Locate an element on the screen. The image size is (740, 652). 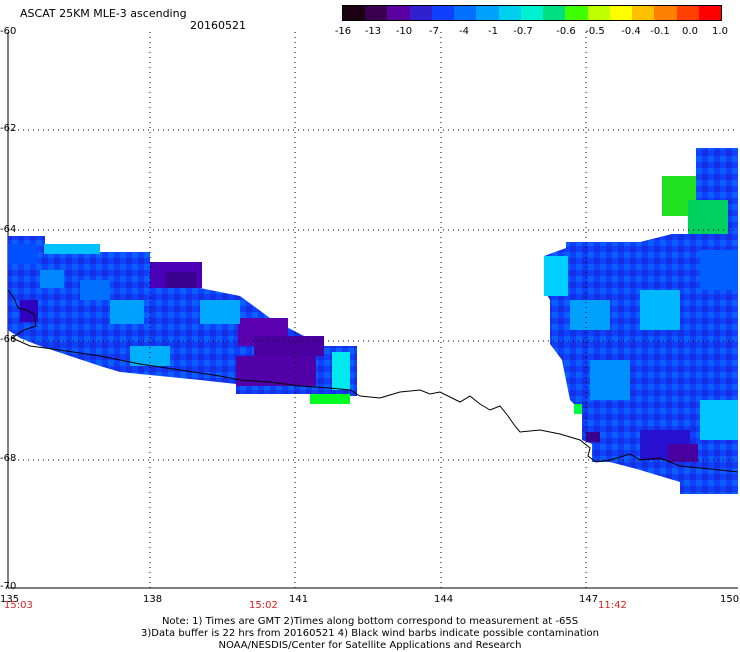
longitude-label: 141 is located at coordinates (299, 599).